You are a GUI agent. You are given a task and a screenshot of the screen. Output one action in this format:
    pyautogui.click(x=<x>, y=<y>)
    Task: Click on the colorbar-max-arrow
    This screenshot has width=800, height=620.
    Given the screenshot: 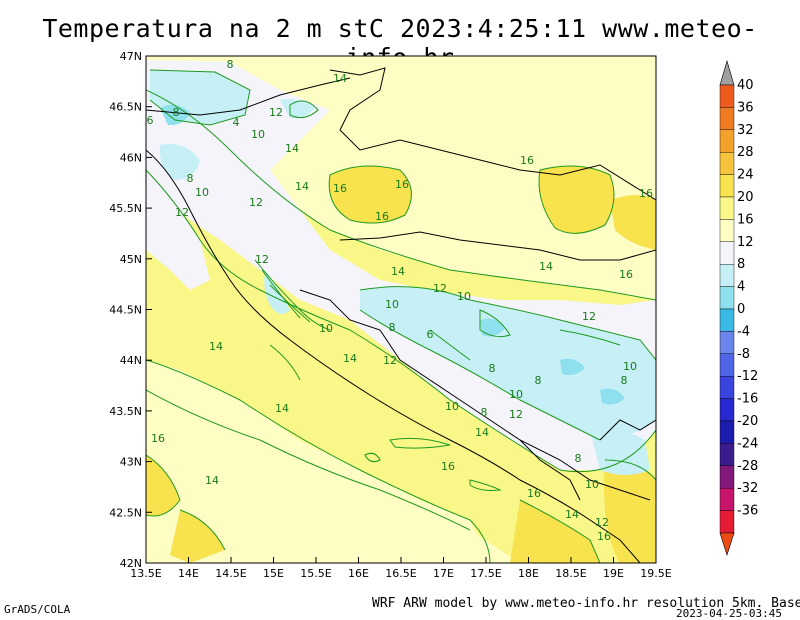 What is the action you would take?
    pyautogui.click(x=727, y=72)
    